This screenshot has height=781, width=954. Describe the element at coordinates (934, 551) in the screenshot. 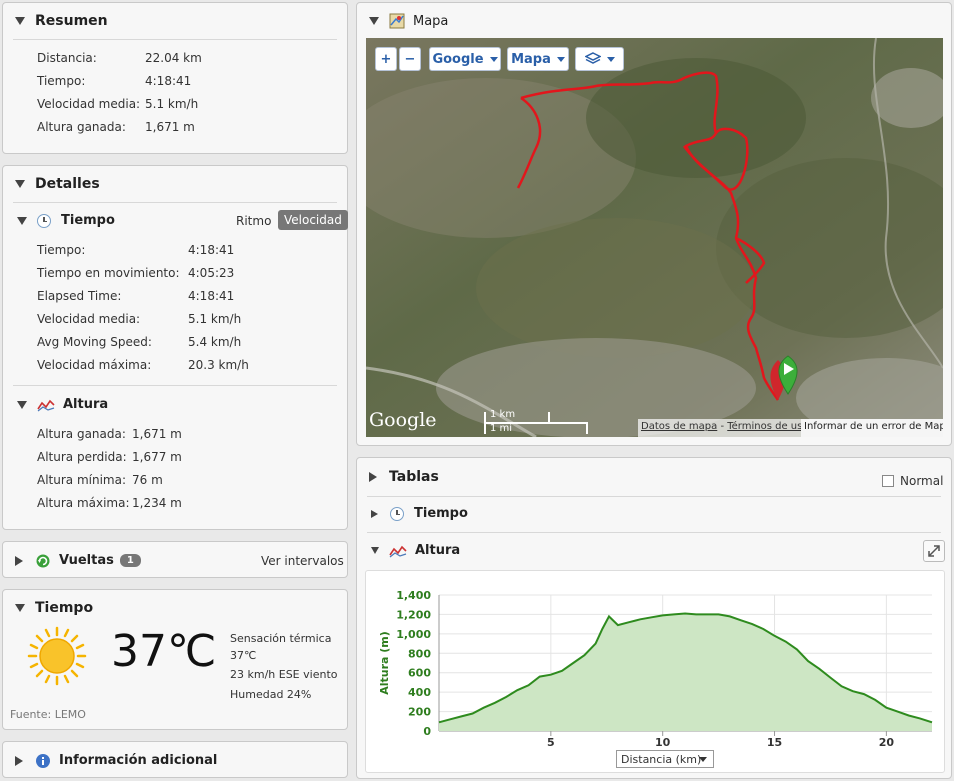

I see `fullscreen-button` at that location.